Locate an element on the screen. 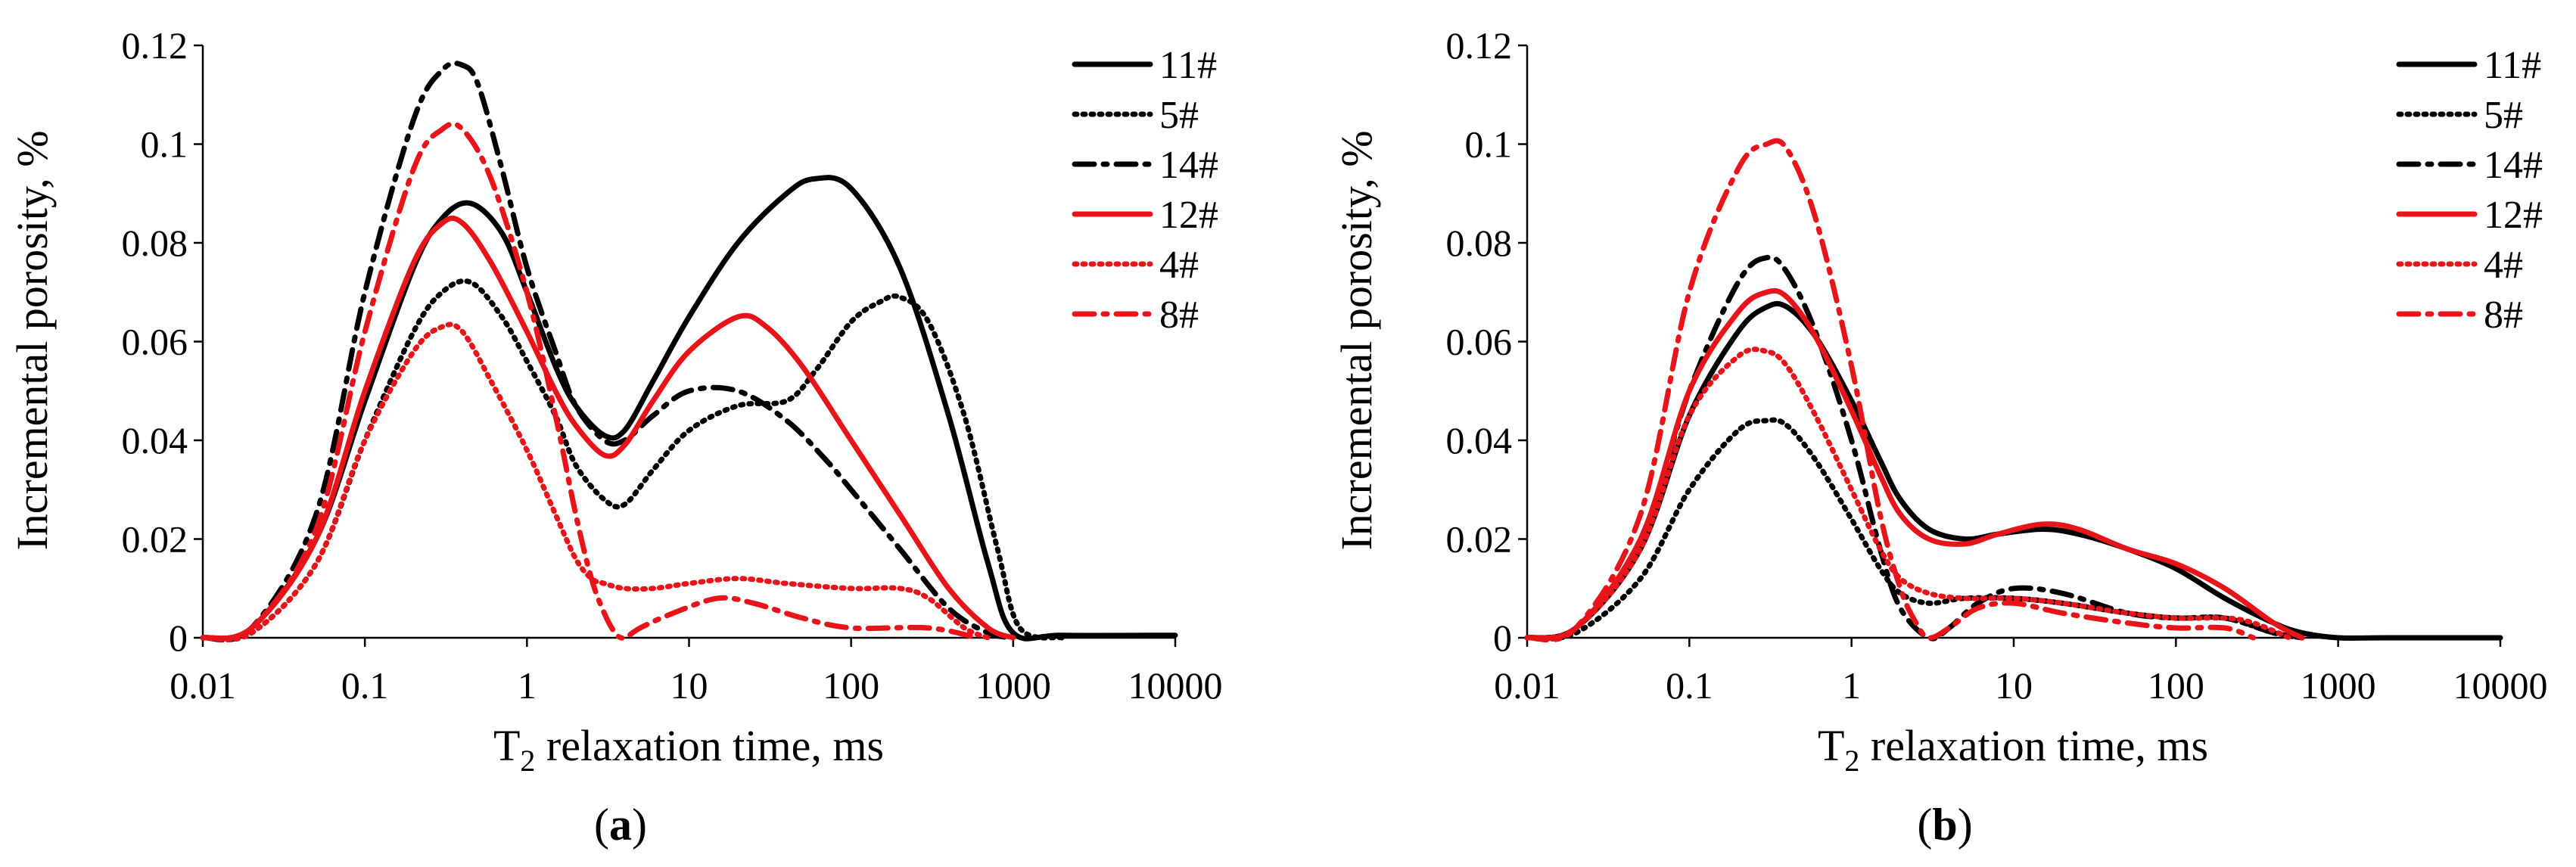 The height and width of the screenshot is (867, 2576). panel-label: (a) is located at coordinates (620, 825).